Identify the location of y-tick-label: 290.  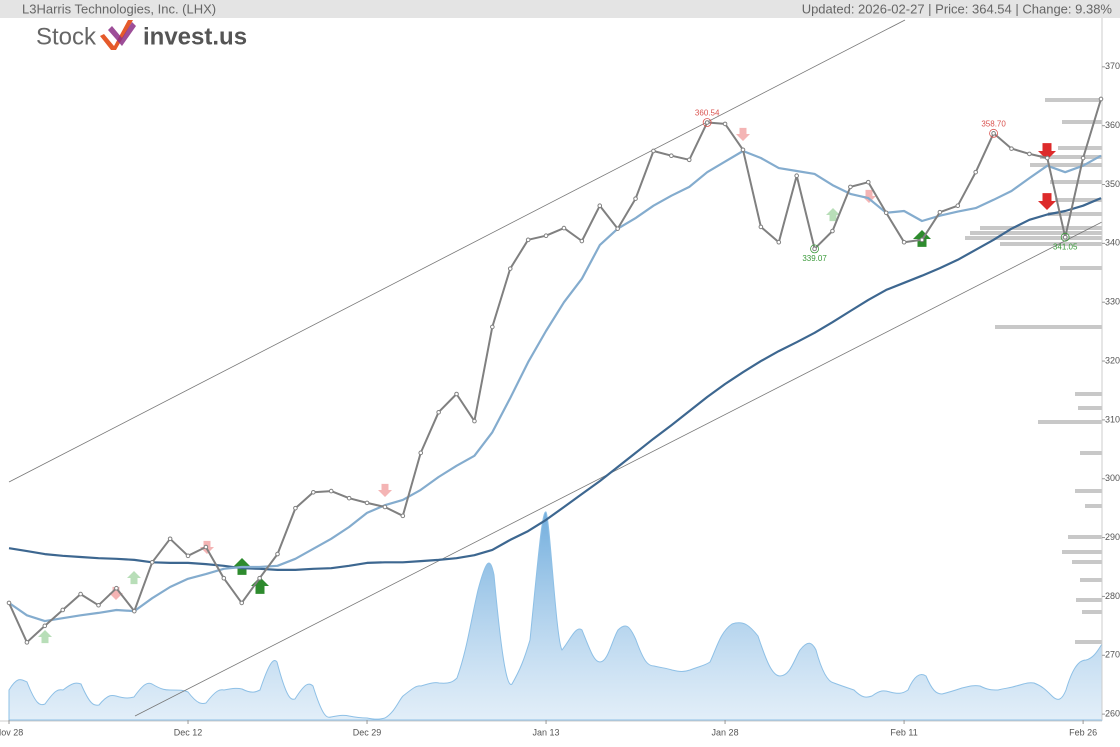
(1112, 537).